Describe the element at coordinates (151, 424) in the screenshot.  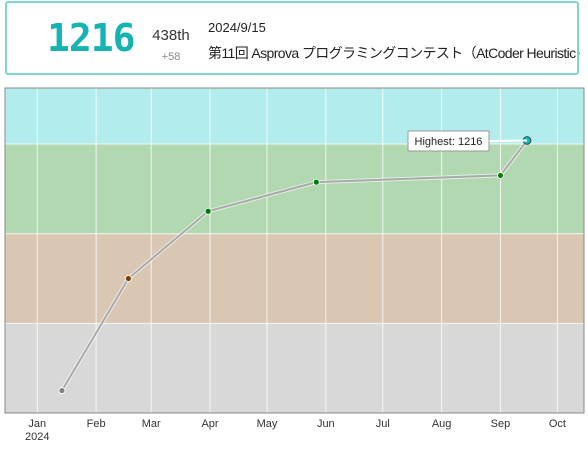
I see `x-tick-mar: Mar` at that location.